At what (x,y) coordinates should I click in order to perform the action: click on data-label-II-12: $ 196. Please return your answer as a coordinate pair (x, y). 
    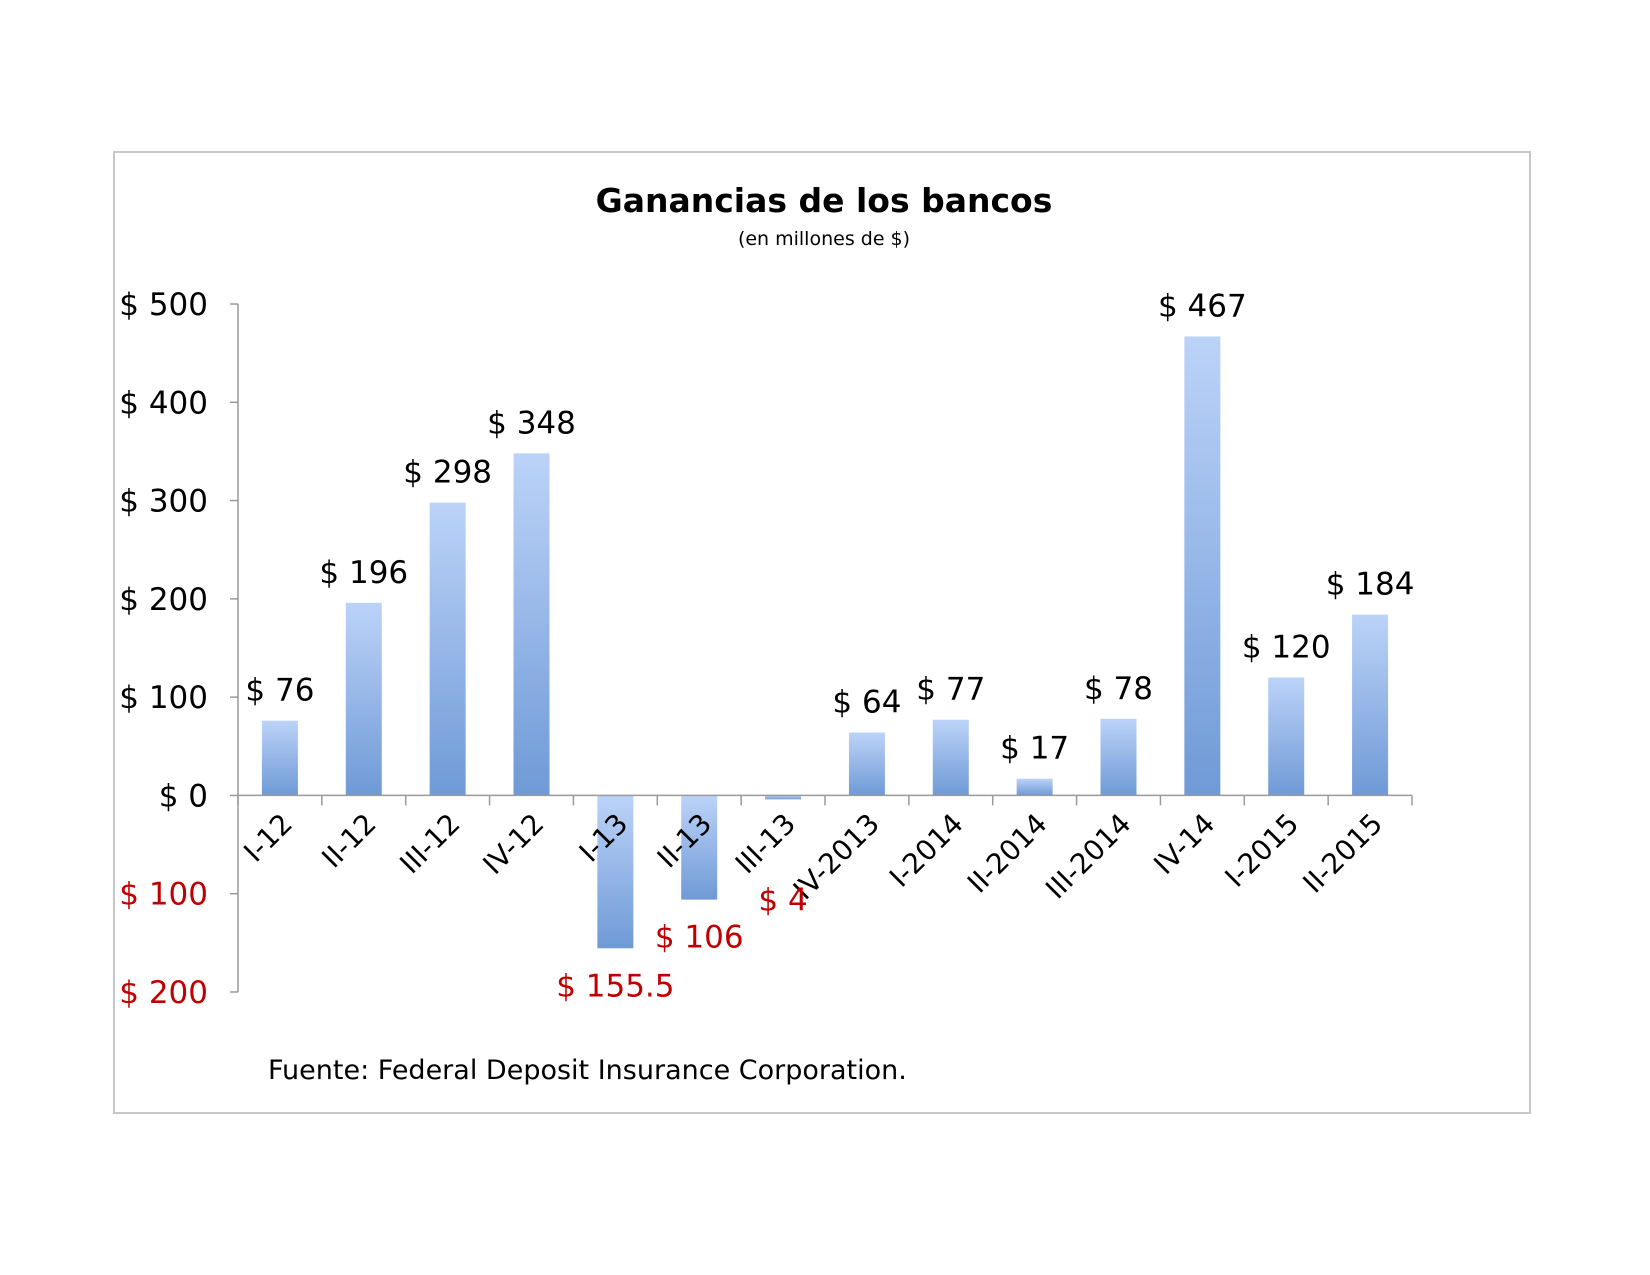
    Looking at the image, I should click on (363, 573).